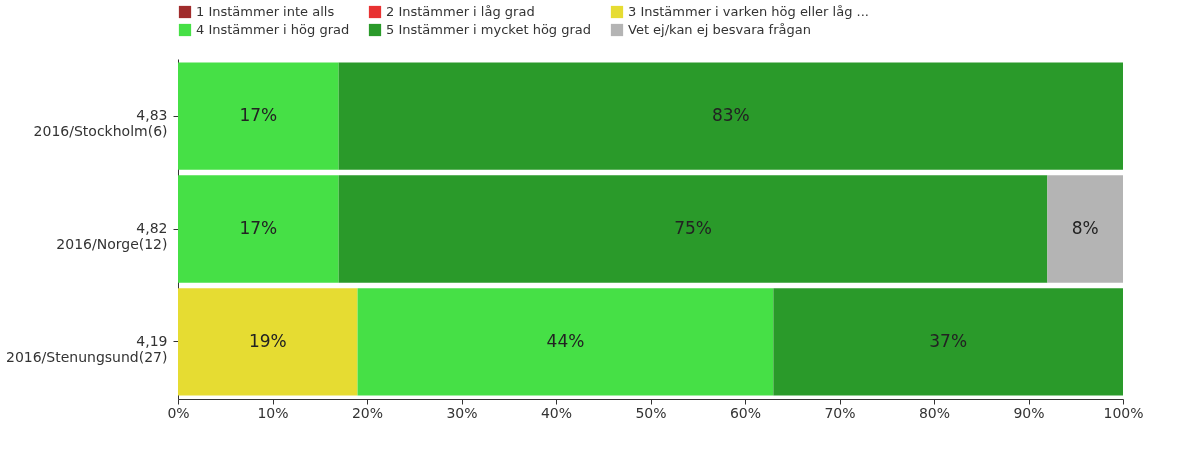 This screenshot has height=472, width=1200. I want to click on x-tick-label: 0%, so click(178, 412).